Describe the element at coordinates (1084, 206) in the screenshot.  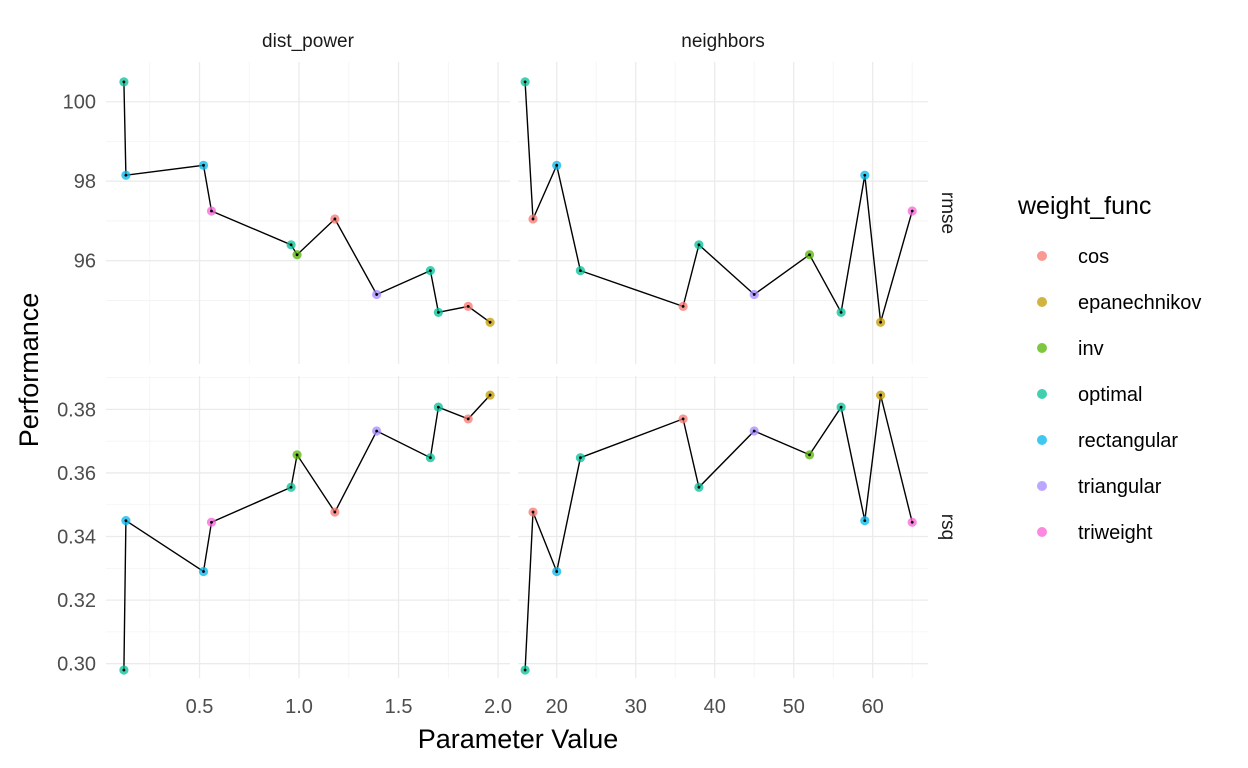
I see `legend-title: weight_func` at that location.